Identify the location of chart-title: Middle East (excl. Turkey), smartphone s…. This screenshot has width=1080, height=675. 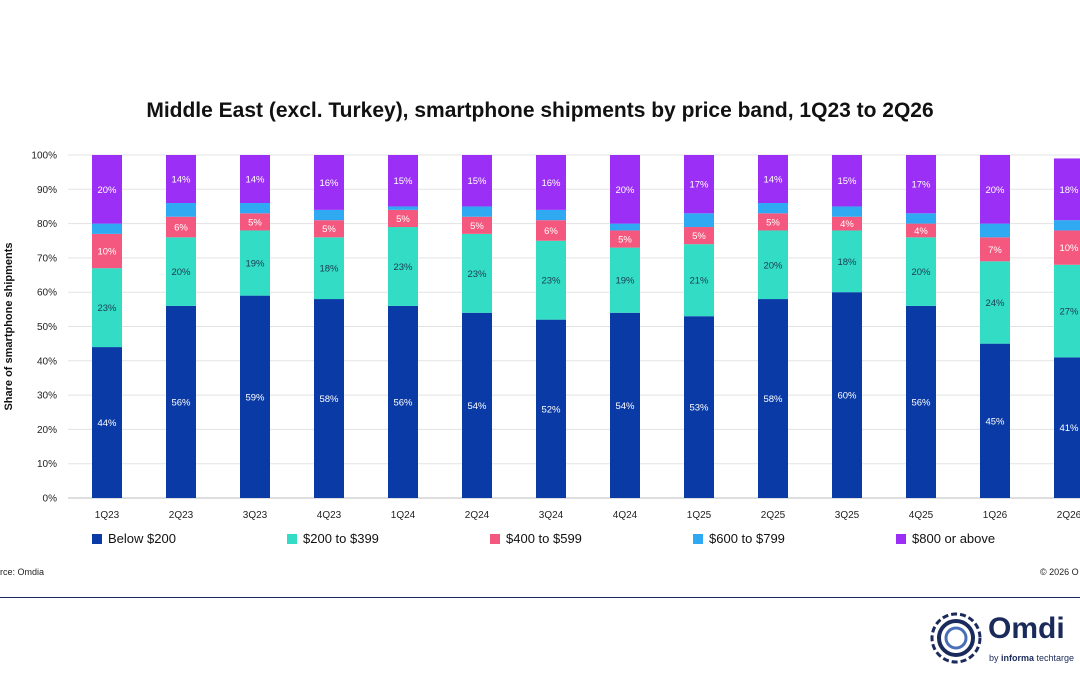
(540, 110).